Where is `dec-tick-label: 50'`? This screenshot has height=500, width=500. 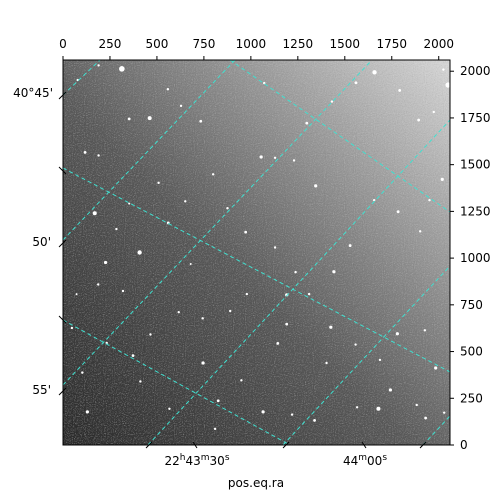
dec-tick-label: 50' is located at coordinates (41, 242).